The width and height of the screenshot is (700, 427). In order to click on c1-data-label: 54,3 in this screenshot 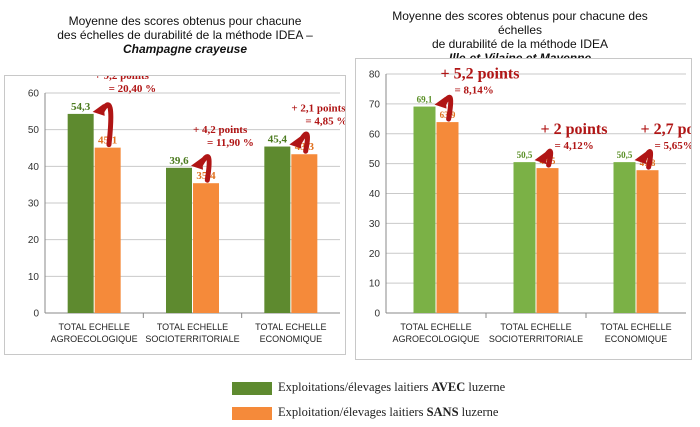, I will do `click(81, 107)`.